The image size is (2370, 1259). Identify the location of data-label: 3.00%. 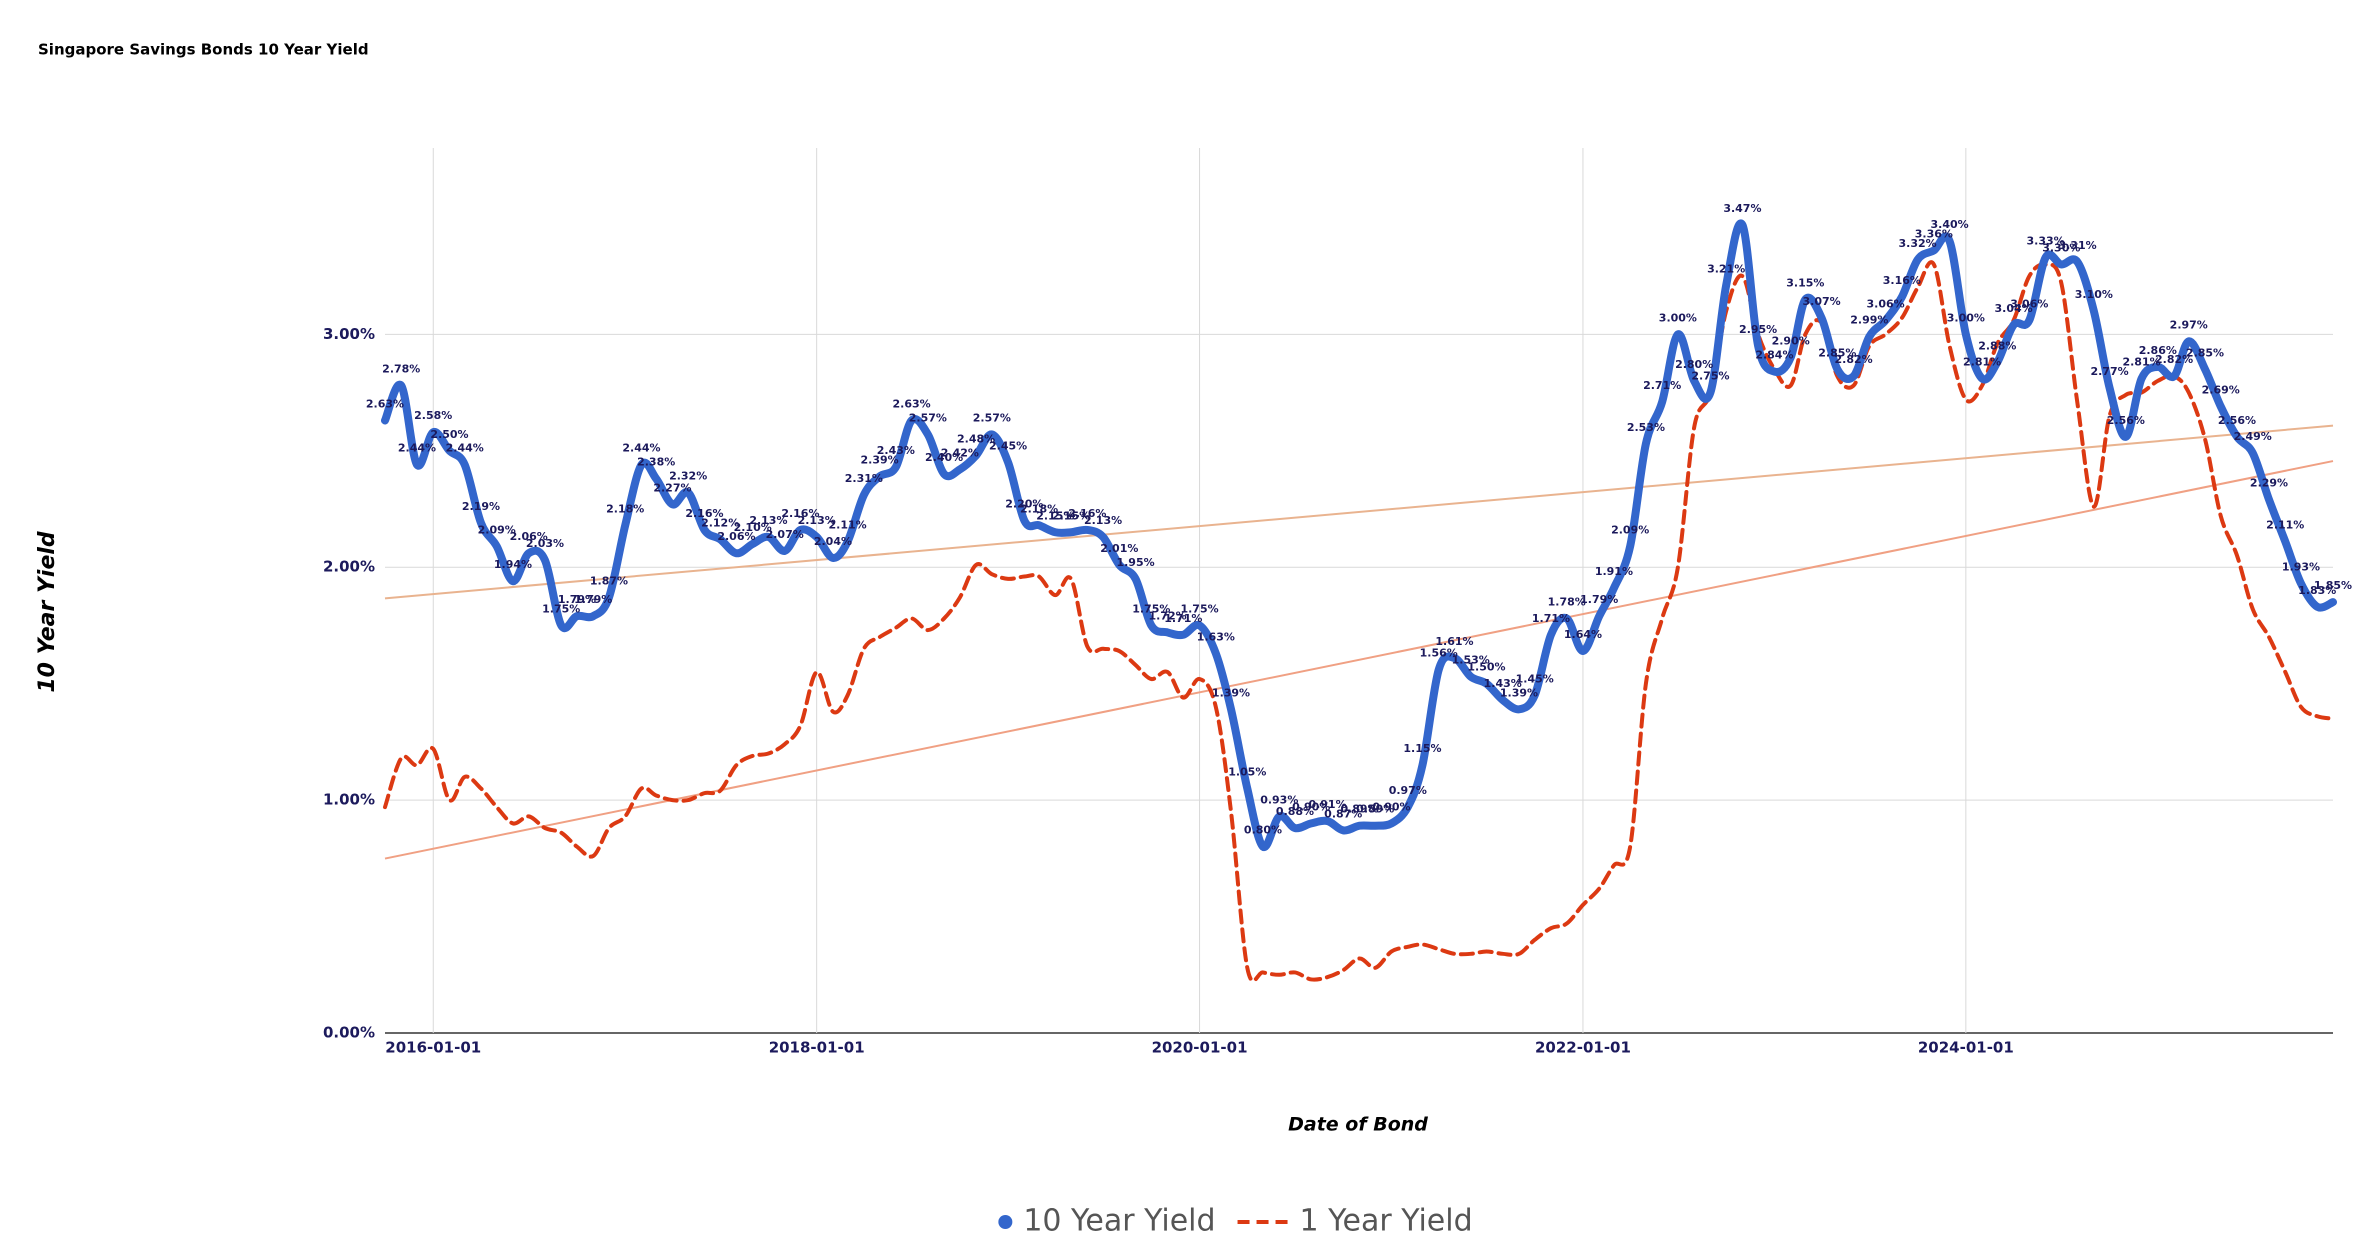
(1678, 317).